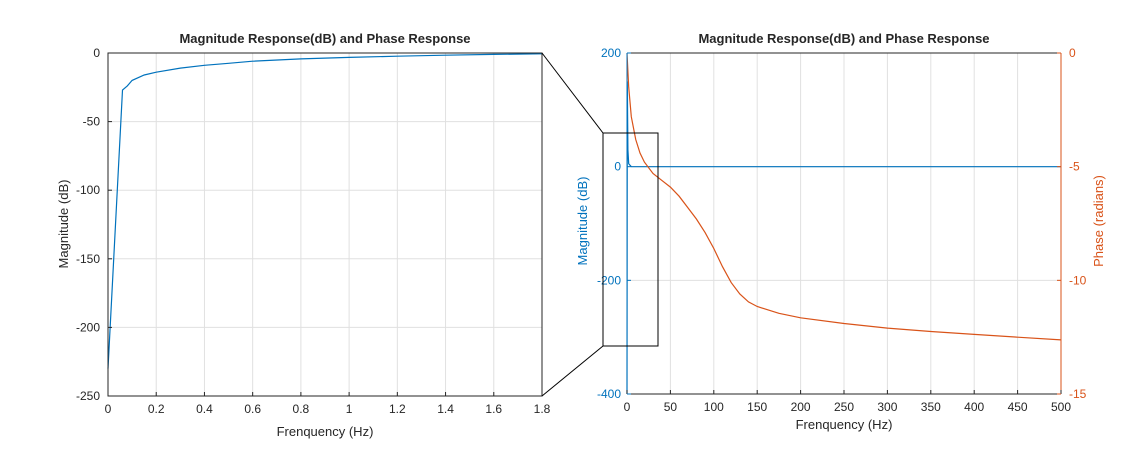 The image size is (1121, 458). What do you see at coordinates (301, 409) in the screenshot?
I see `x-tick-label: 0.8` at bounding box center [301, 409].